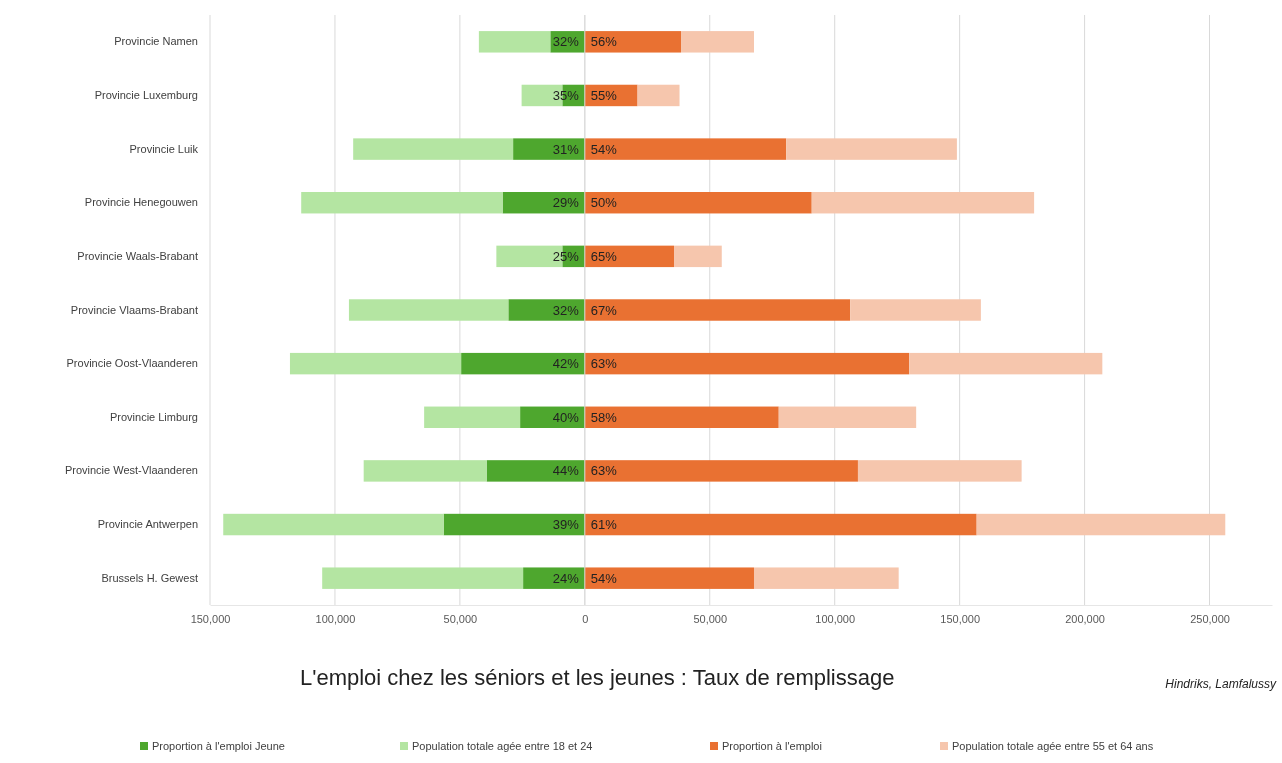  I want to click on y-tick-label: Provincie Antwerpen, so click(147, 524).